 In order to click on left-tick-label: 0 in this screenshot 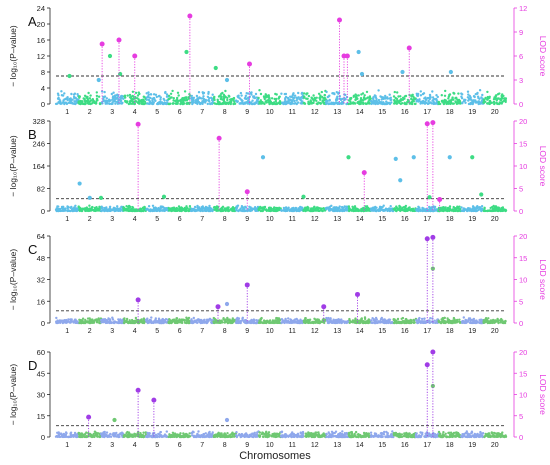, I will do `click(43, 211)`.